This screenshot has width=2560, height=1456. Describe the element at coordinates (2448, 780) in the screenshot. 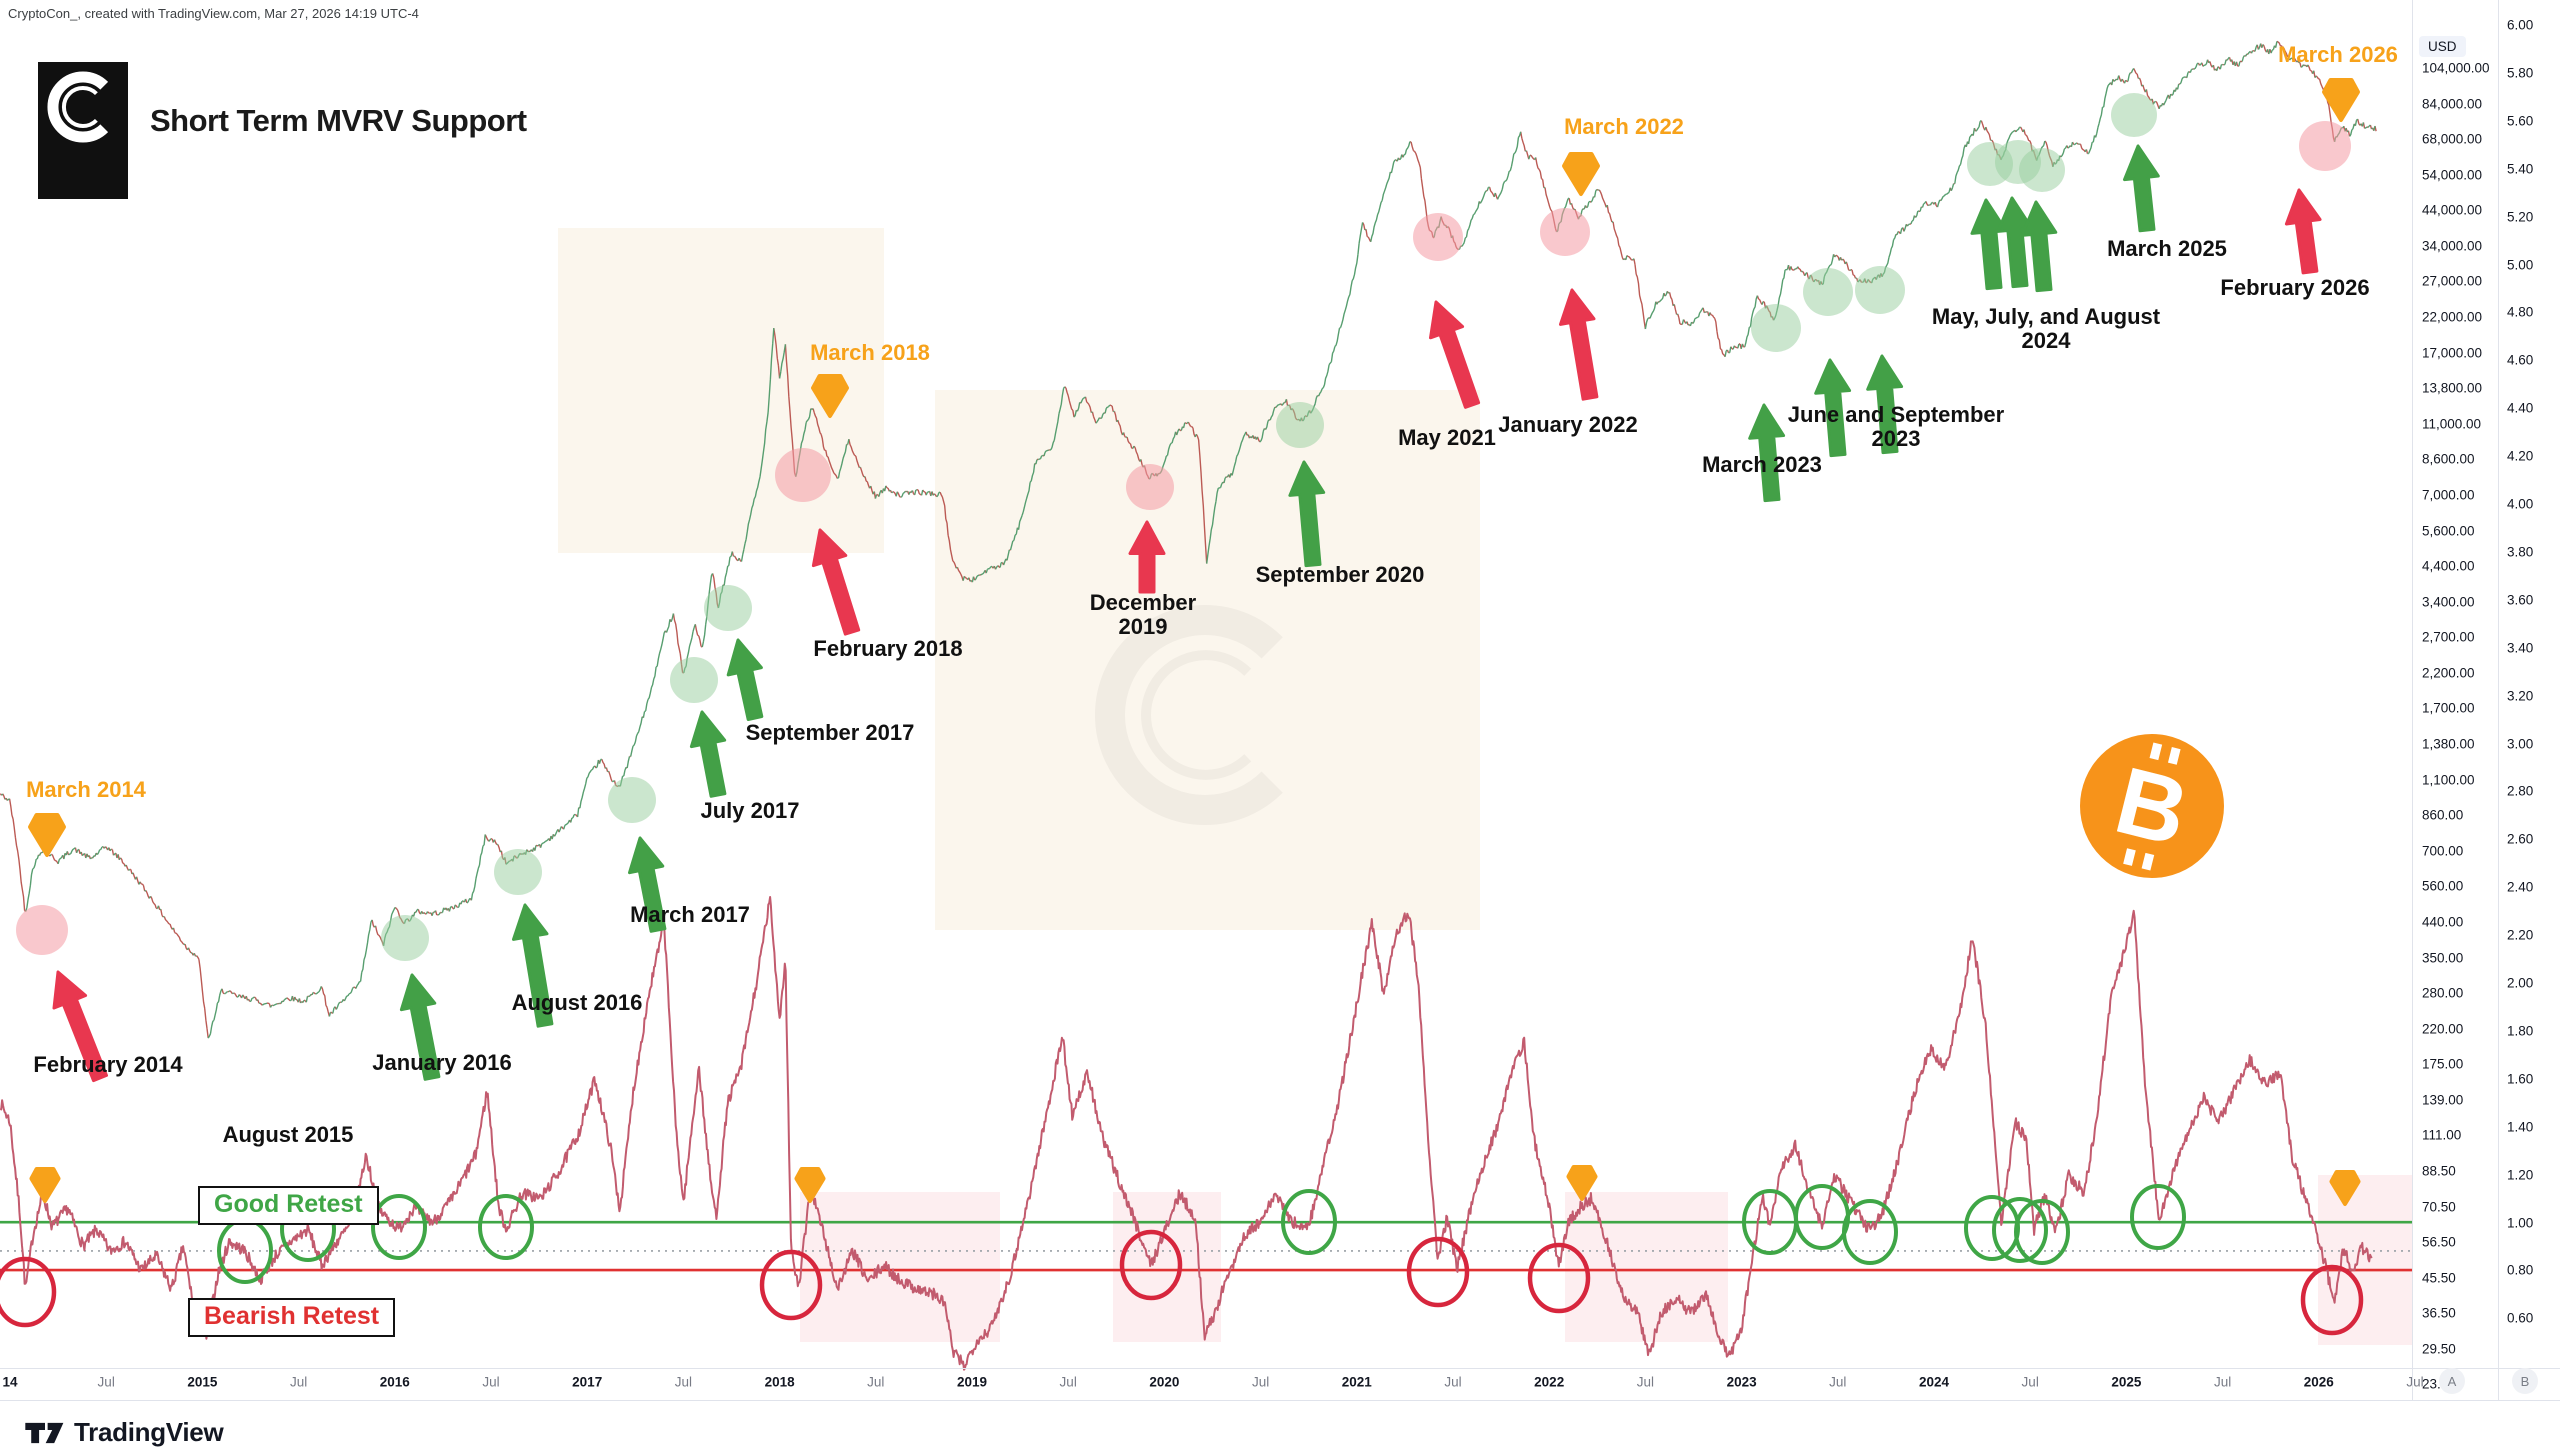

I see `price-axis-label: 1,100.00` at that location.